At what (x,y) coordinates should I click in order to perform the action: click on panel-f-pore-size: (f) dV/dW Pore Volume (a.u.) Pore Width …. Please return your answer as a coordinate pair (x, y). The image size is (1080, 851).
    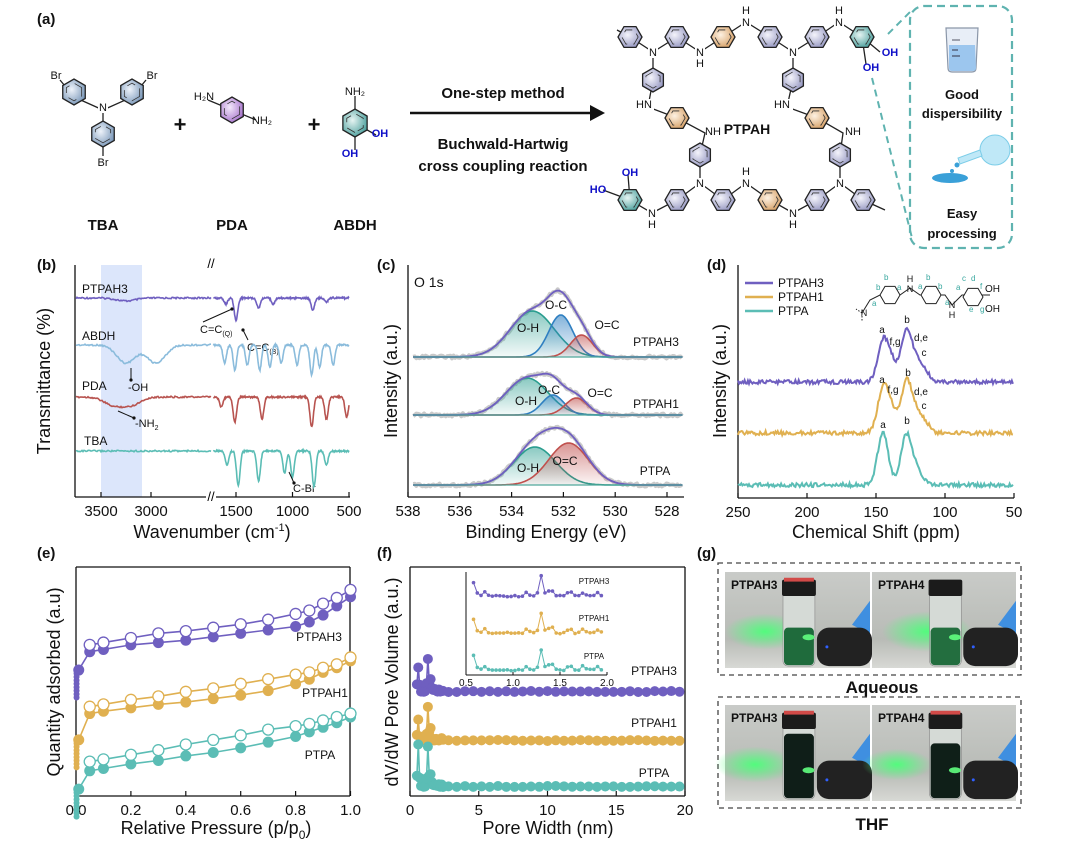
    Looking at the image, I should click on (535, 691).